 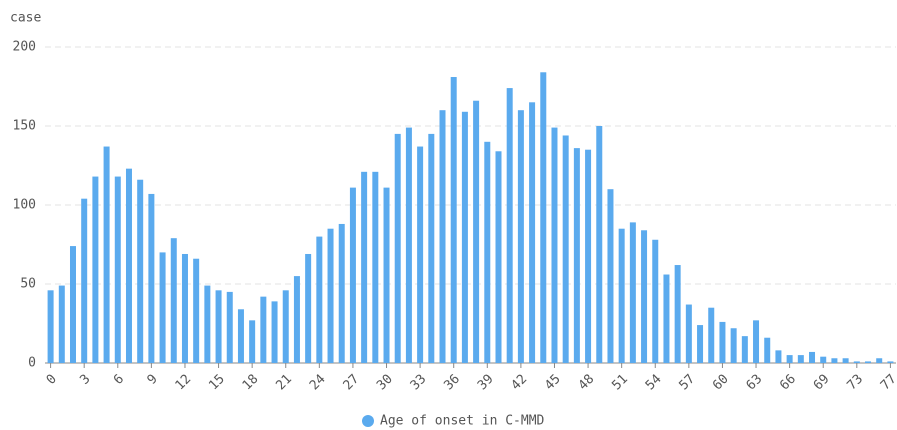 What do you see at coordinates (153, 380) in the screenshot?
I see `x-tick-label: 9` at bounding box center [153, 380].